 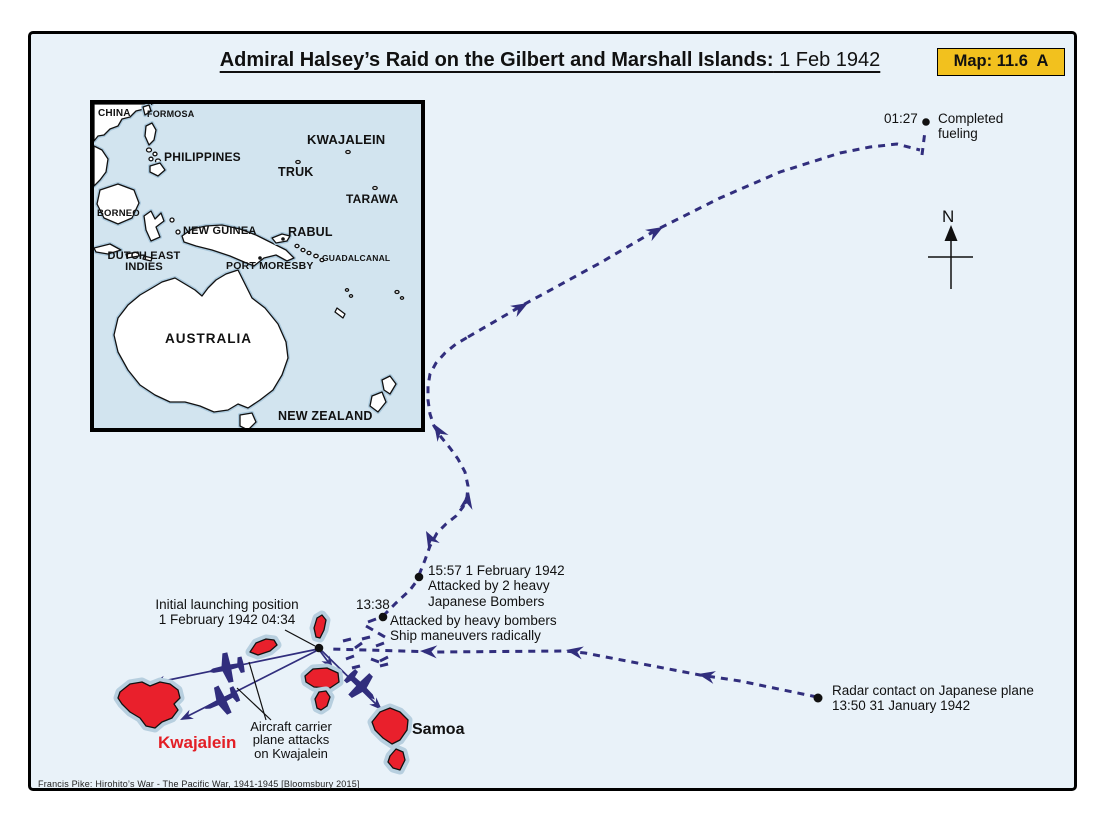 I want to click on inset-label-kwajalein: KWAJALEIN, so click(x=346, y=139).